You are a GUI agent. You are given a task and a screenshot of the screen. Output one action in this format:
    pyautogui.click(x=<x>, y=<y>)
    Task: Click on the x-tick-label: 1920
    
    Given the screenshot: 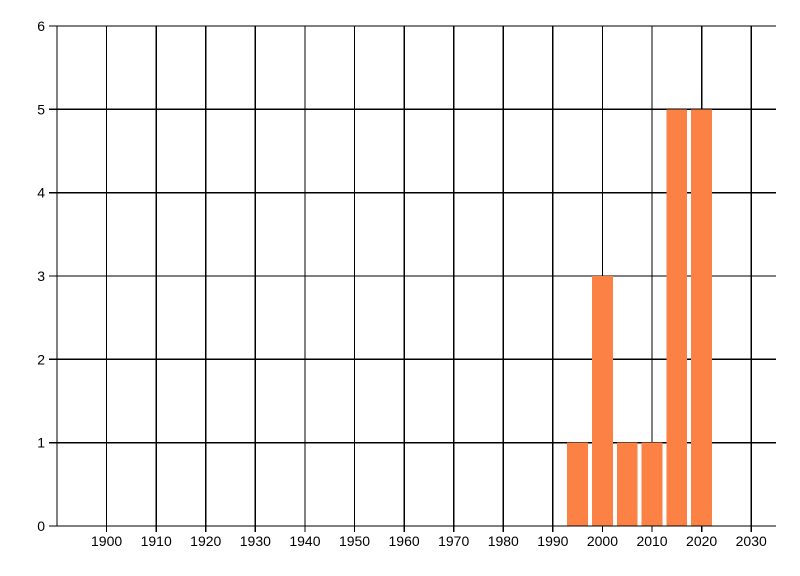 What is the action you would take?
    pyautogui.click(x=205, y=541)
    